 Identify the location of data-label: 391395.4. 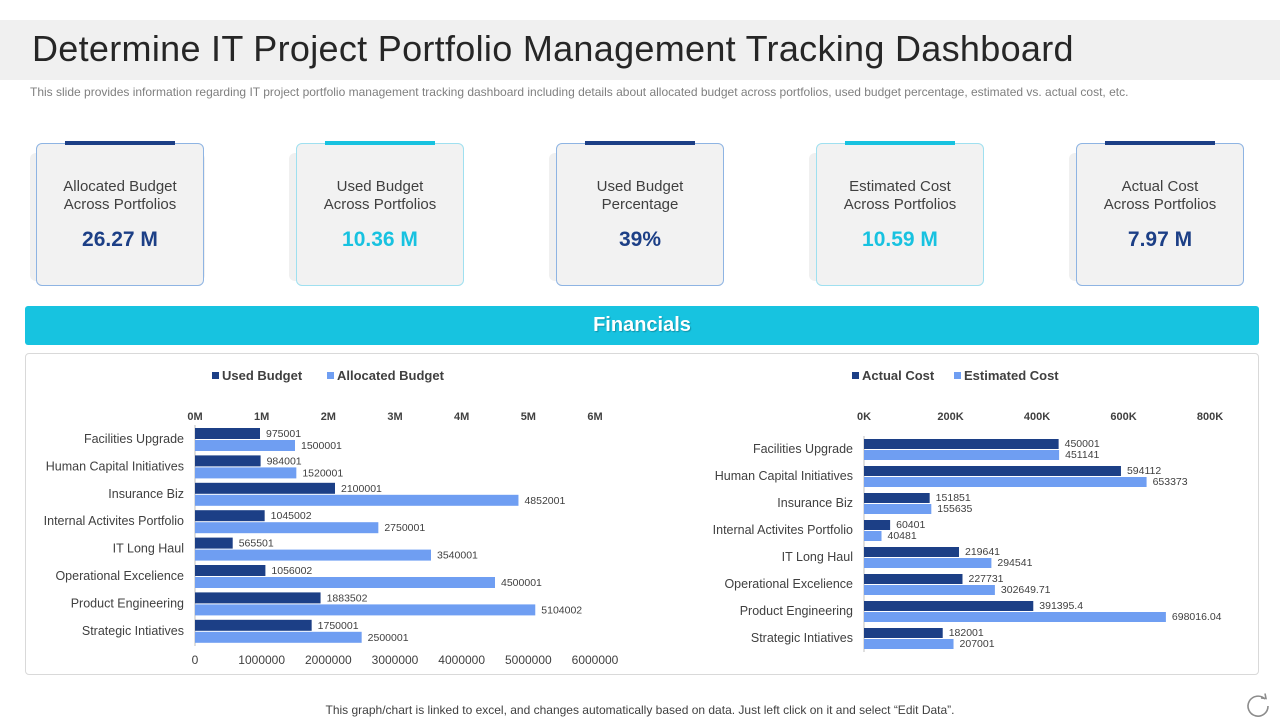
(1061, 606).